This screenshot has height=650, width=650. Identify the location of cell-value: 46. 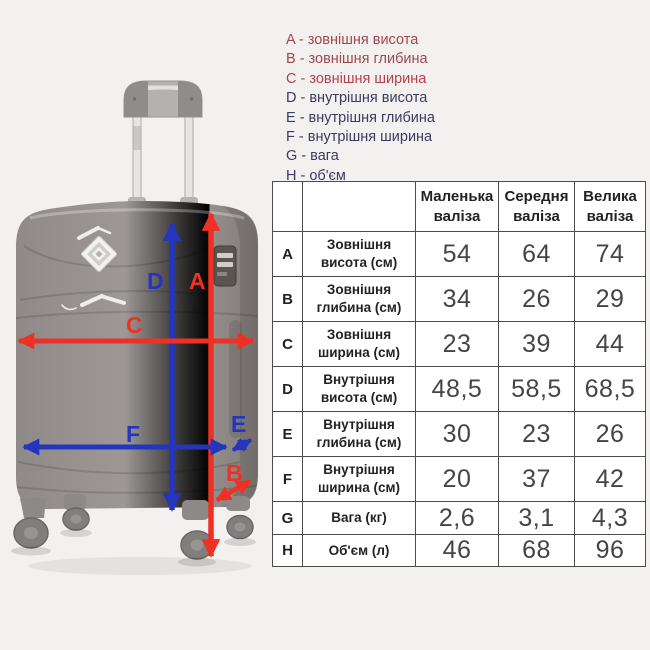
(457, 550).